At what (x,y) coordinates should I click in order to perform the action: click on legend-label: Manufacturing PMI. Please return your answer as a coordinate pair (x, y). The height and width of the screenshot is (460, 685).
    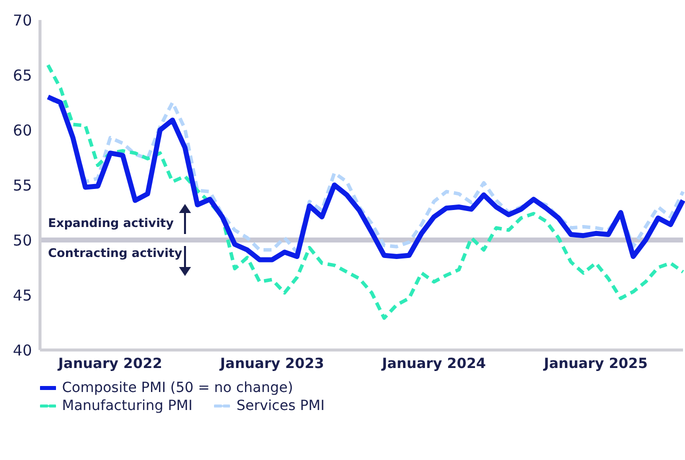
    Looking at the image, I should click on (127, 406).